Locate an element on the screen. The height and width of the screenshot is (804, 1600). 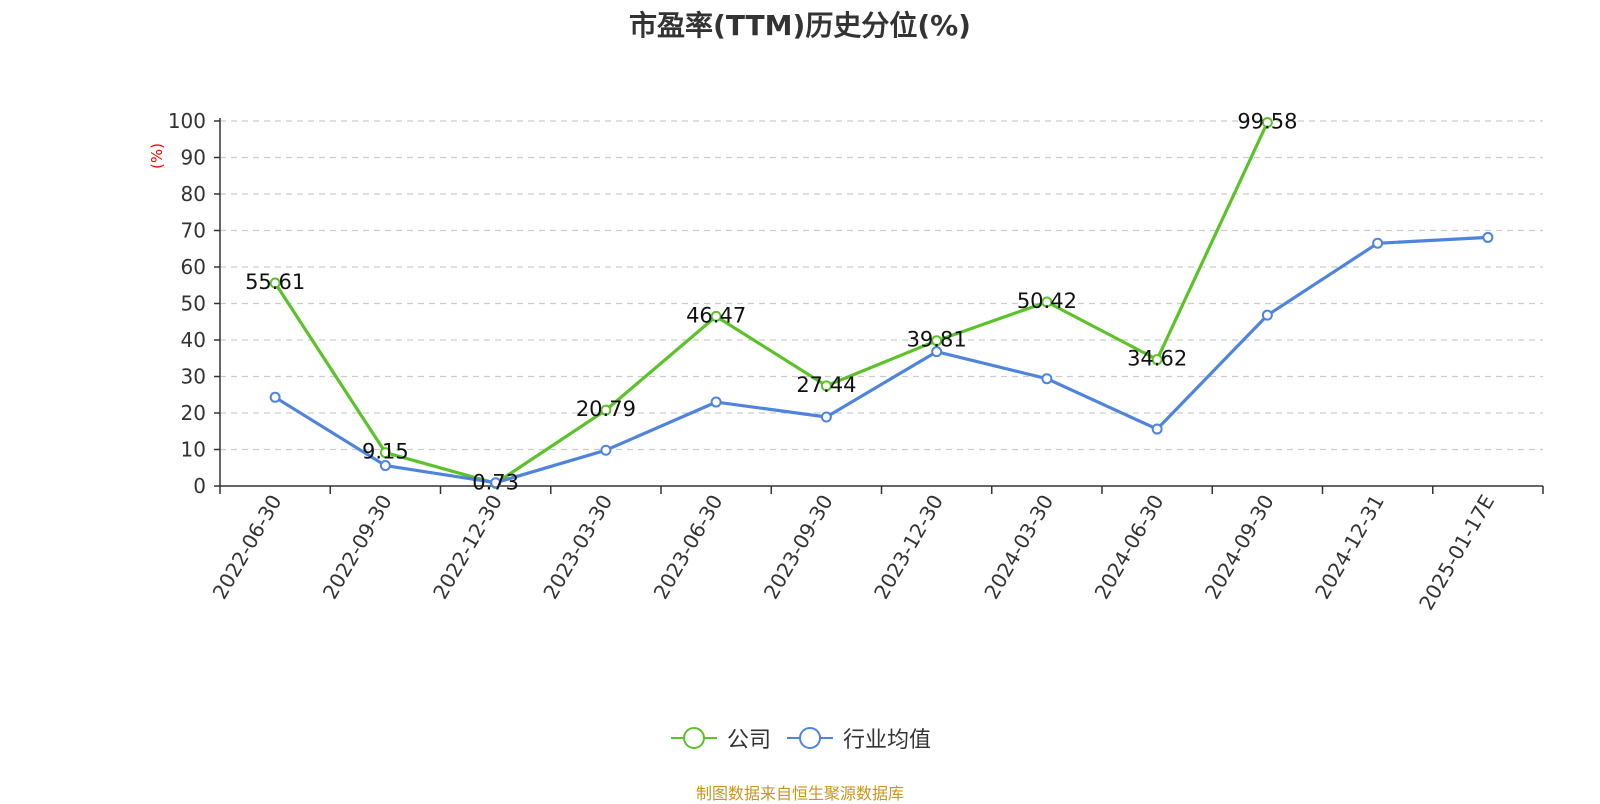
x-tick-label: 2022-09-30 is located at coordinates (357, 547).